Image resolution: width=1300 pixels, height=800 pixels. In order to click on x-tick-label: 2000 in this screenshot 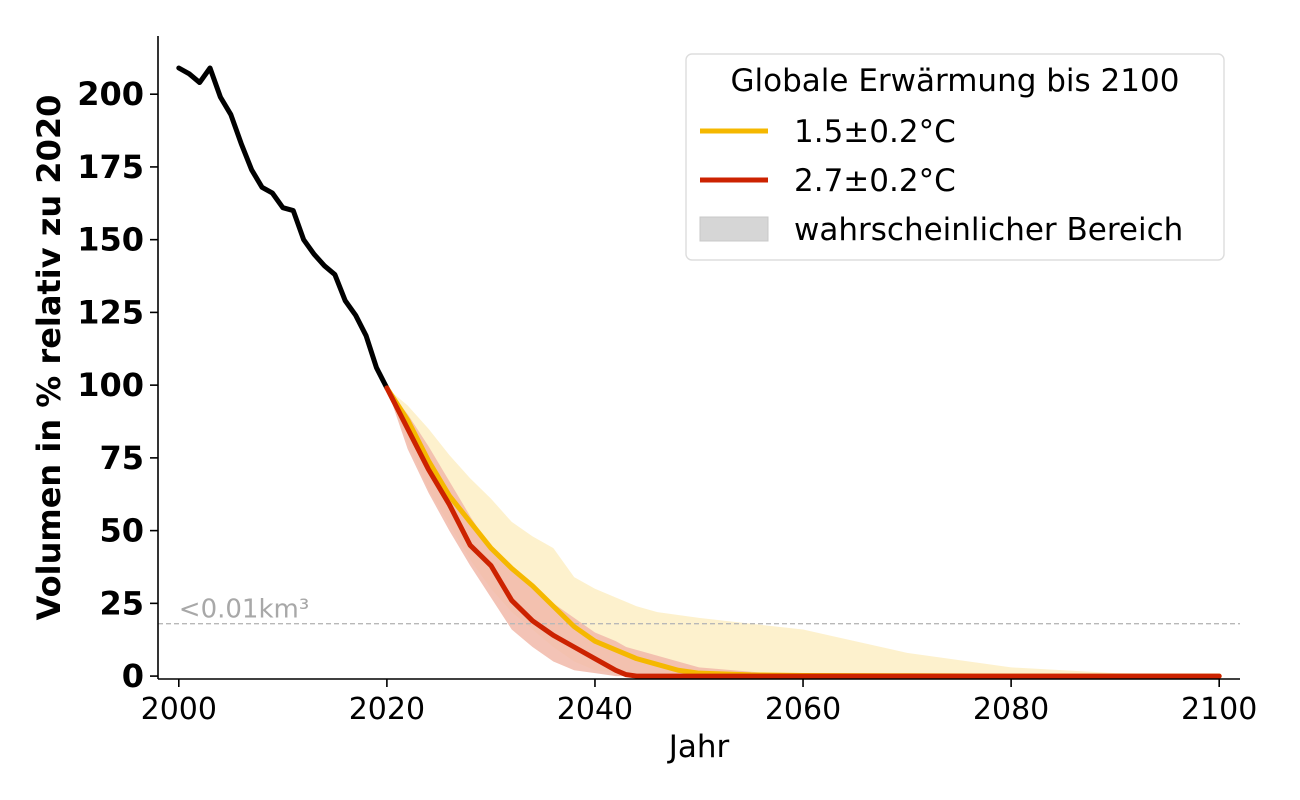, I will do `click(179, 709)`.